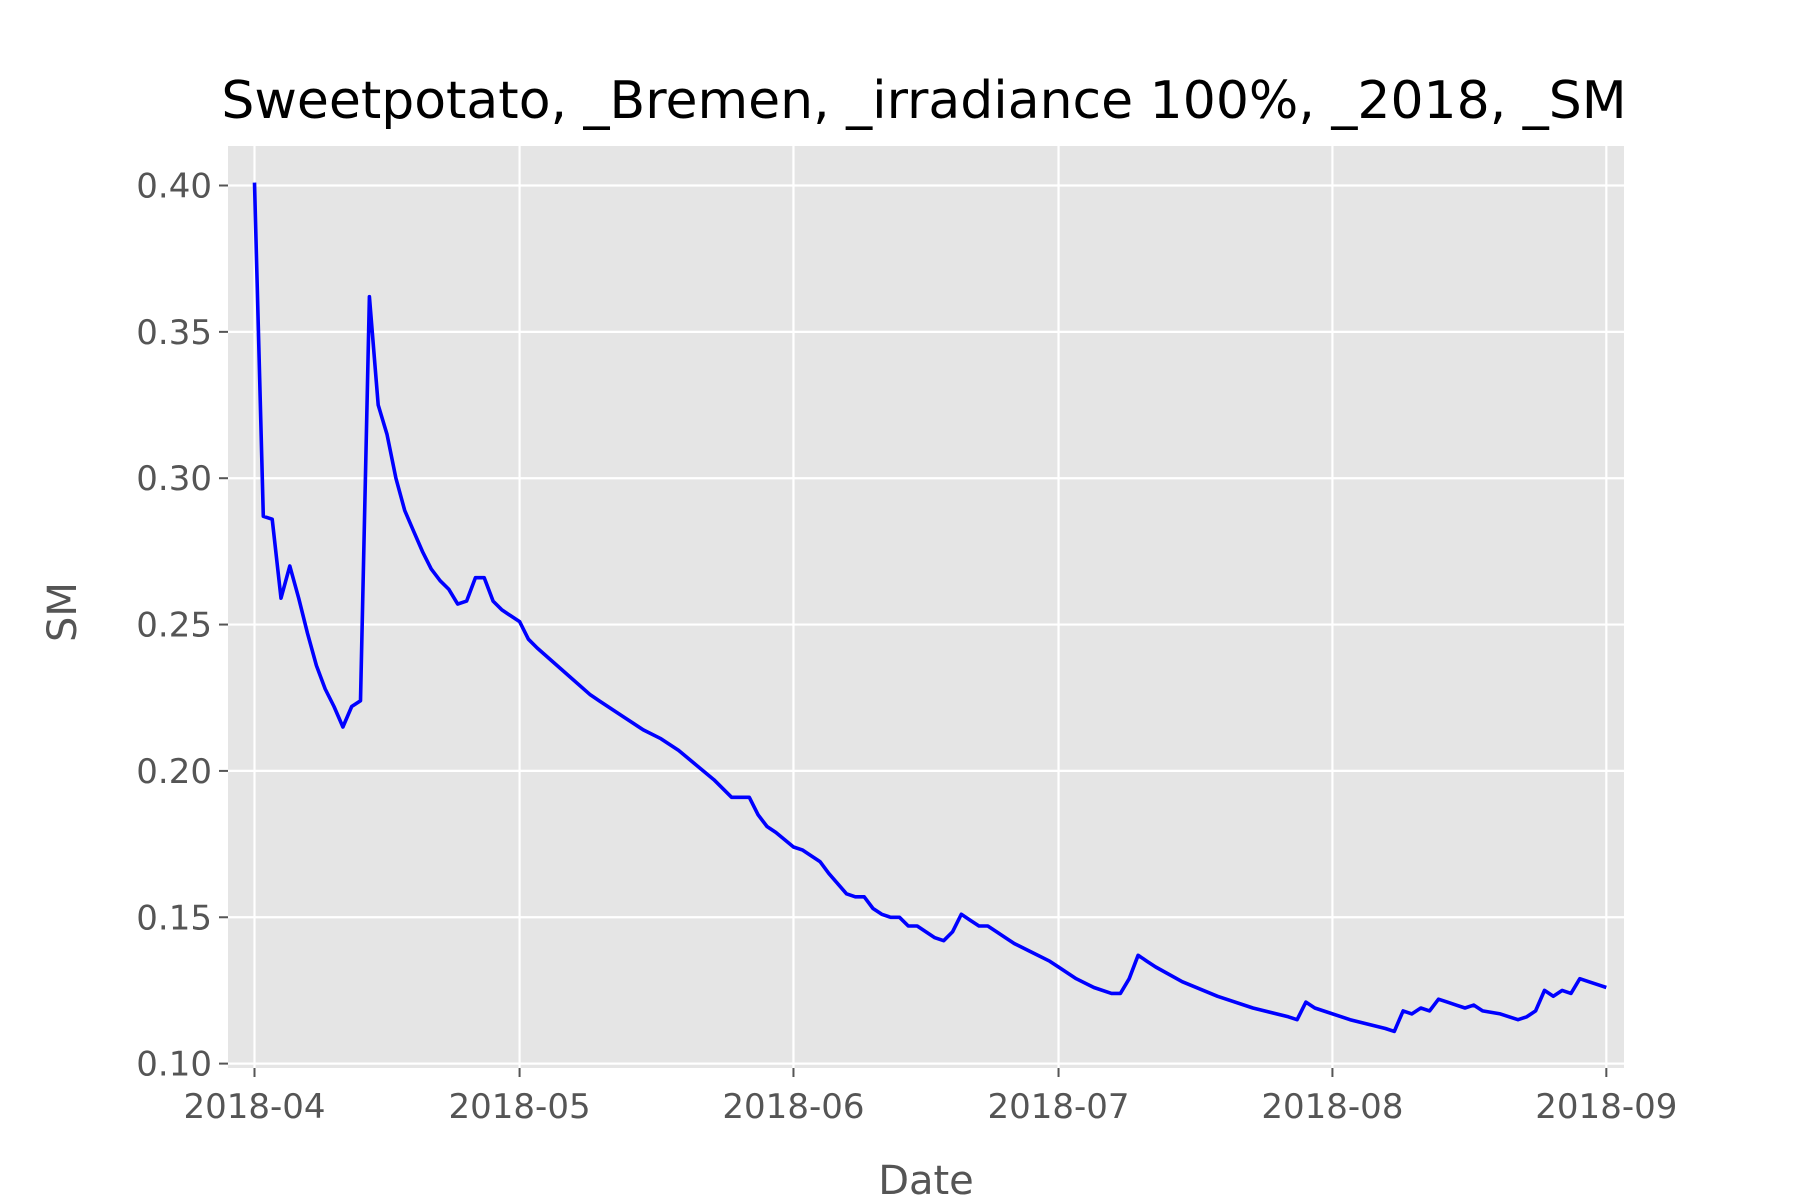  What do you see at coordinates (174, 479) in the screenshot?
I see `y-tick-label: 0.30` at bounding box center [174, 479].